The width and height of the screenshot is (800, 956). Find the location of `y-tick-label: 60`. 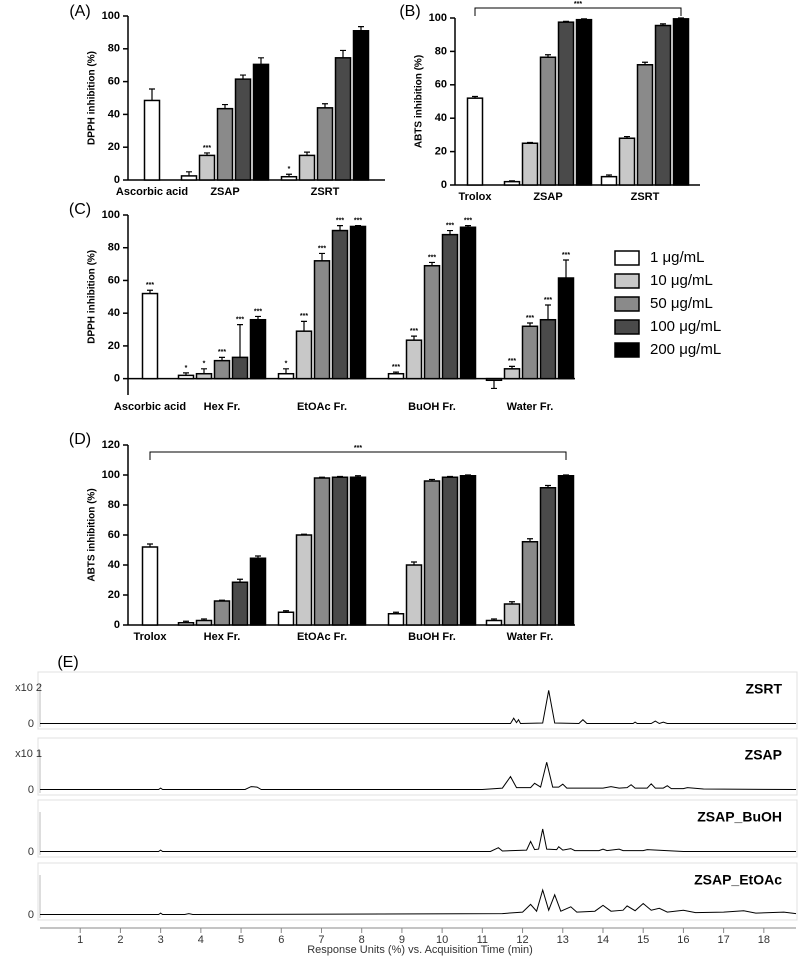

y-tick-label: 60 is located at coordinates (114, 535).